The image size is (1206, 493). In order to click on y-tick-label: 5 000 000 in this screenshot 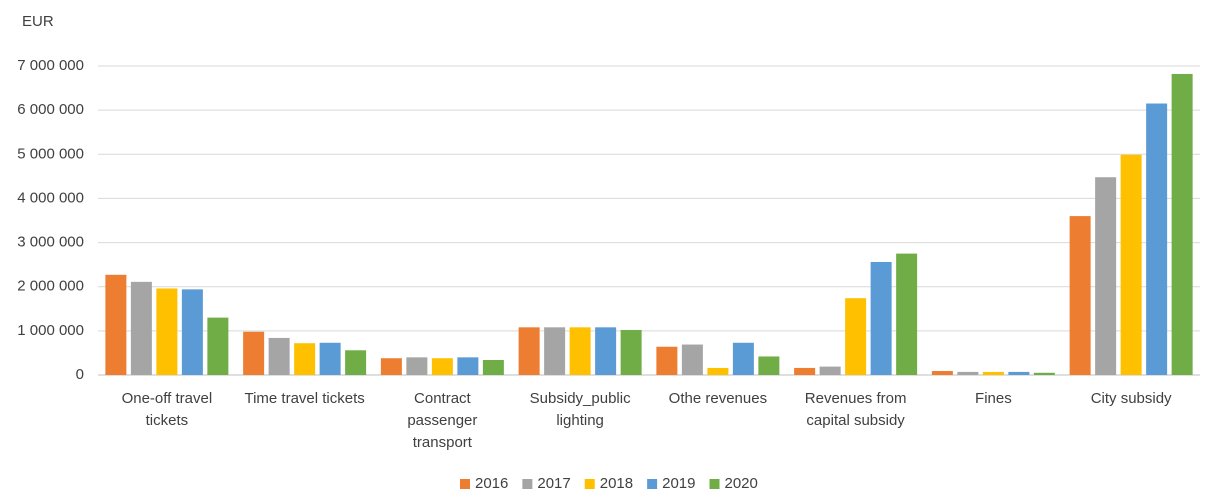, I will do `click(50, 153)`.